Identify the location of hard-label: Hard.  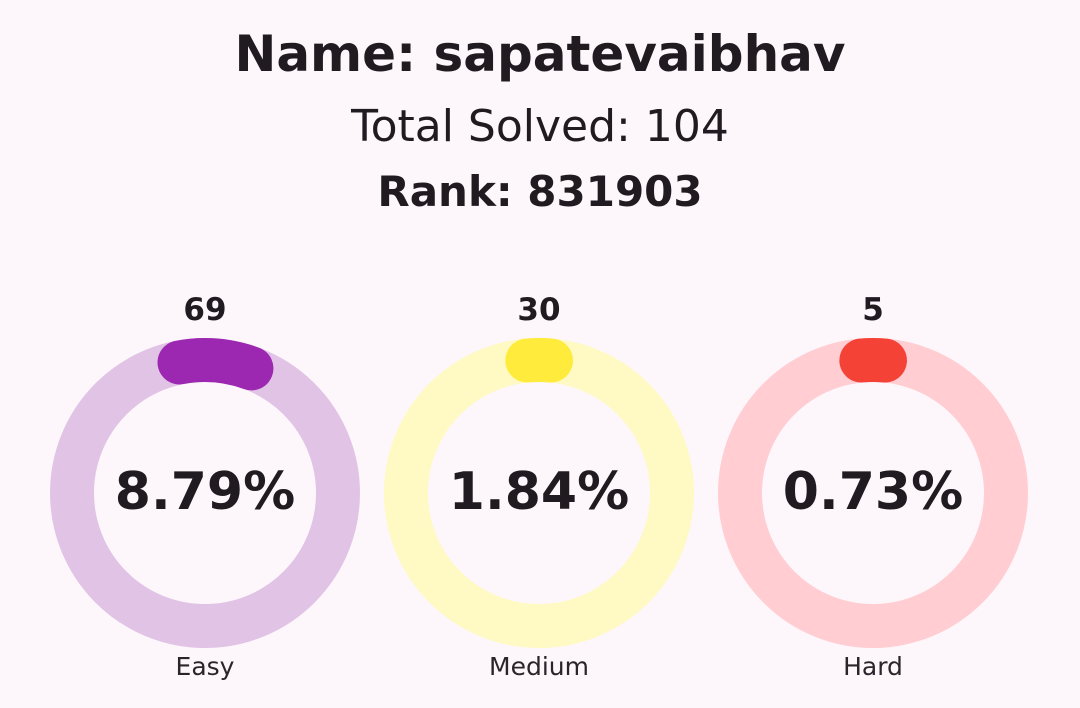
(873, 666).